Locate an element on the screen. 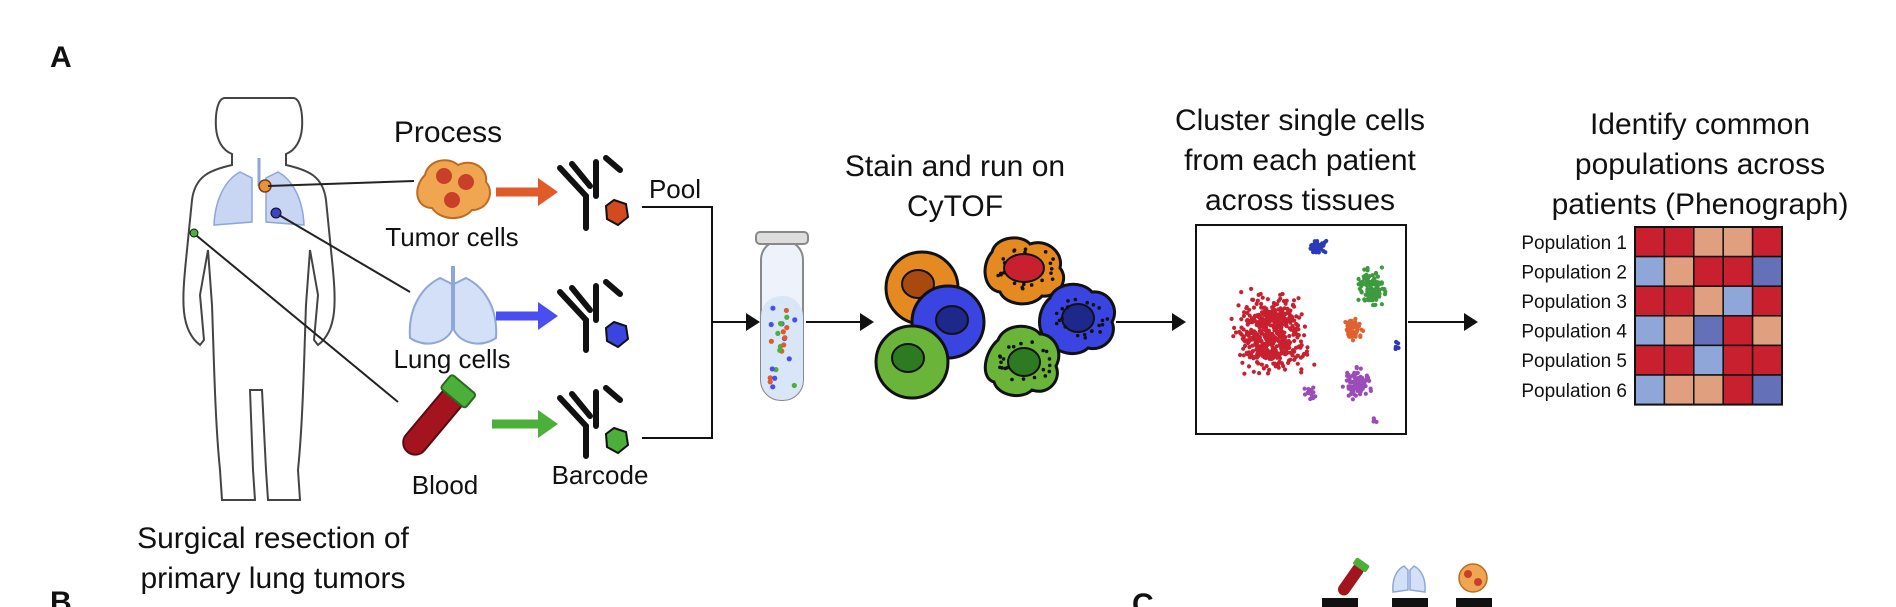 This screenshot has width=1896, height=607. panel-c-bar-tumor is located at coordinates (1474, 602).